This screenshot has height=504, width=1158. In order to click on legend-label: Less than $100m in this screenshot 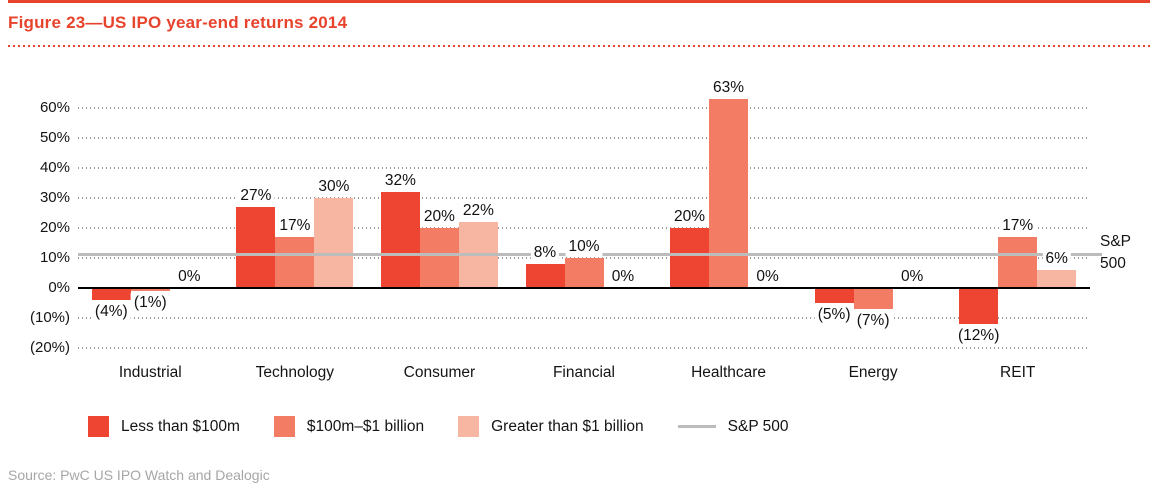, I will do `click(180, 426)`.